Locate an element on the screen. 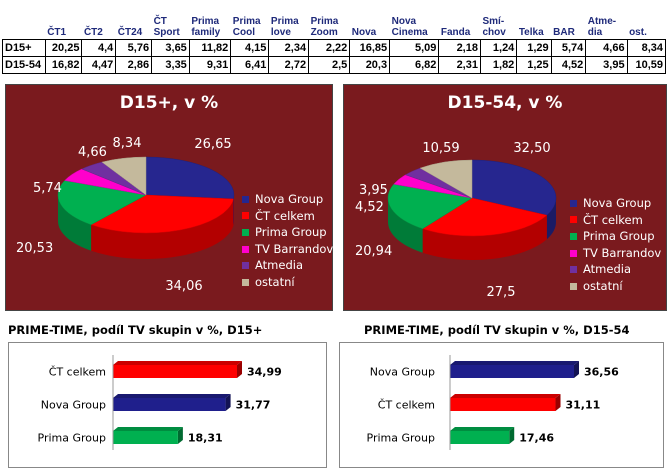  table-cell: 5,76 is located at coordinates (134, 48).